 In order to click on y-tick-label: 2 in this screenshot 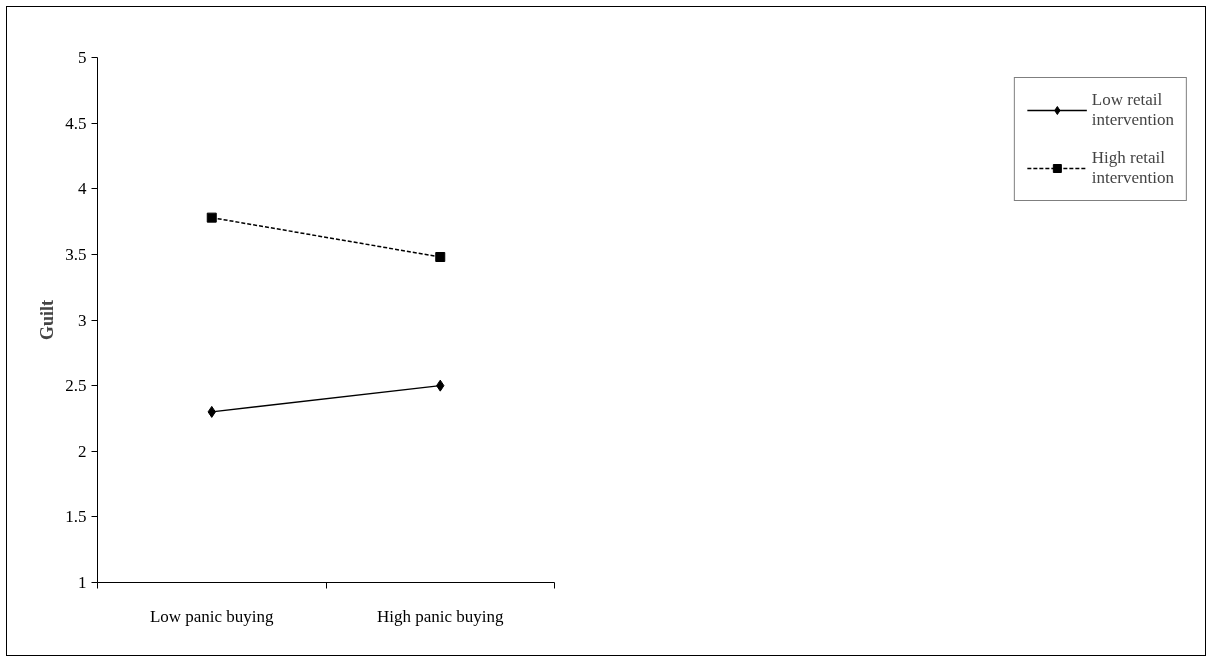, I will do `click(82, 451)`.